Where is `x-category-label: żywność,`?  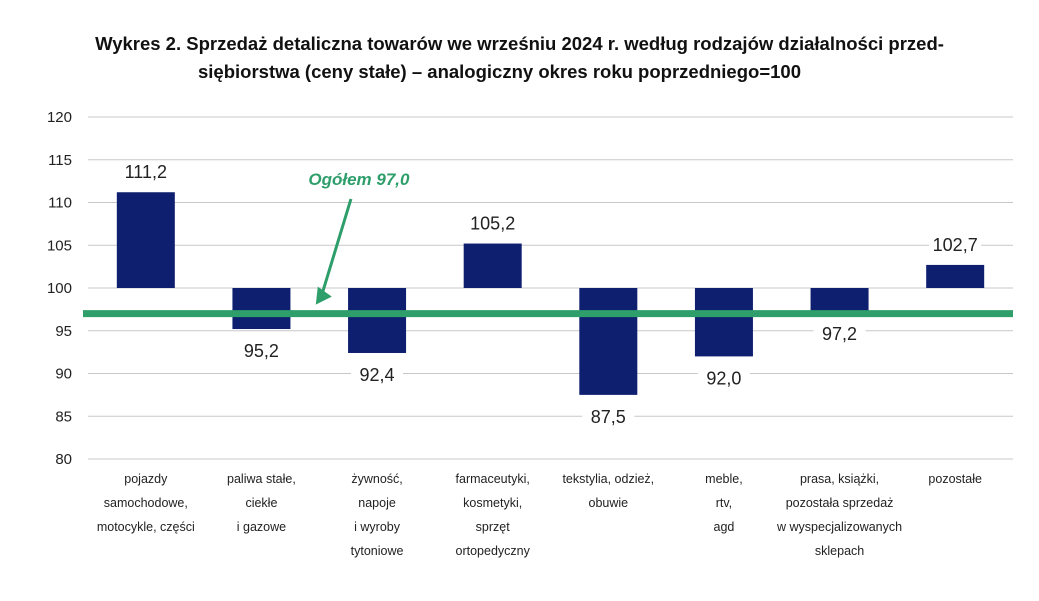 x-category-label: żywność, is located at coordinates (376, 479).